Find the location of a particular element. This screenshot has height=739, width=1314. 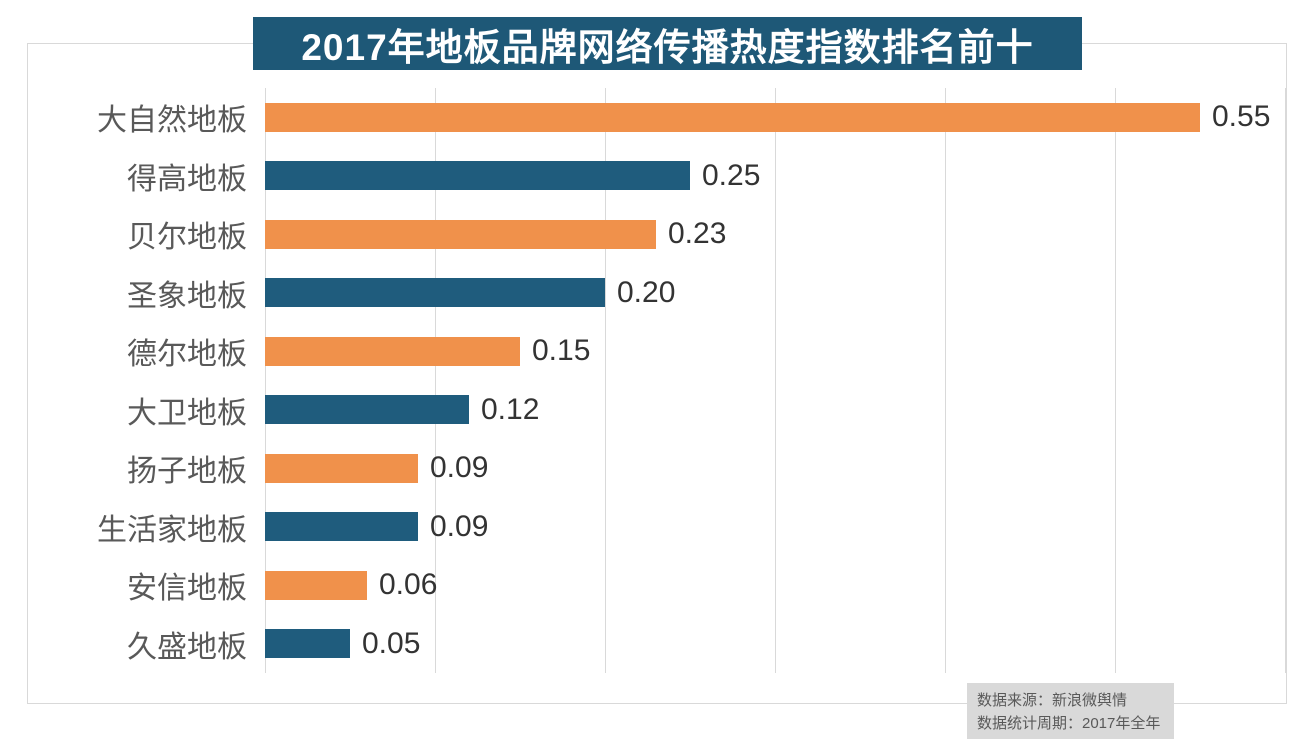

category-label: 大自然地板 is located at coordinates (172, 121).